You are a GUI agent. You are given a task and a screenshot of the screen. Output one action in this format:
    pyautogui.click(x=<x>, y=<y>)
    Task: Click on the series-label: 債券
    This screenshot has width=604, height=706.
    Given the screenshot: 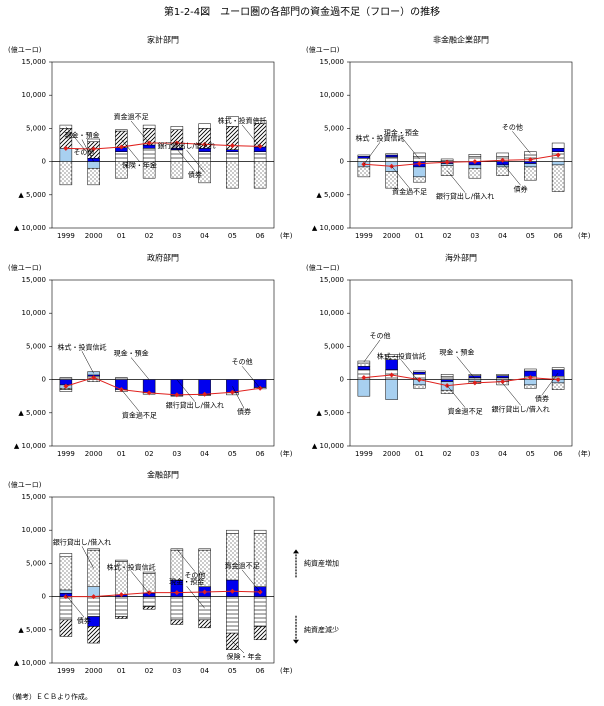 What is the action you would take?
    pyautogui.click(x=542, y=398)
    